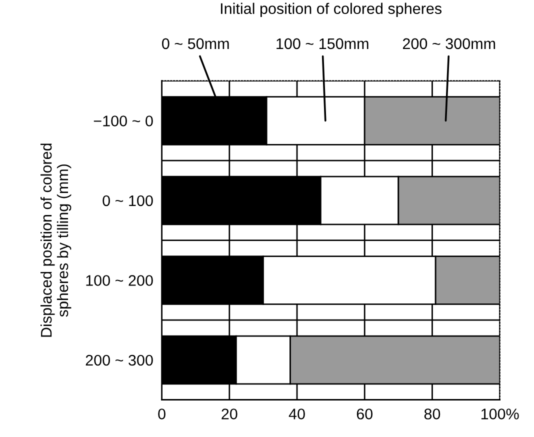 This screenshot has height=437, width=534. What do you see at coordinates (56, 240) in the screenshot?
I see `y-axis-title: Displaced position of colored spheres by tilling (mm)` at bounding box center [56, 240].